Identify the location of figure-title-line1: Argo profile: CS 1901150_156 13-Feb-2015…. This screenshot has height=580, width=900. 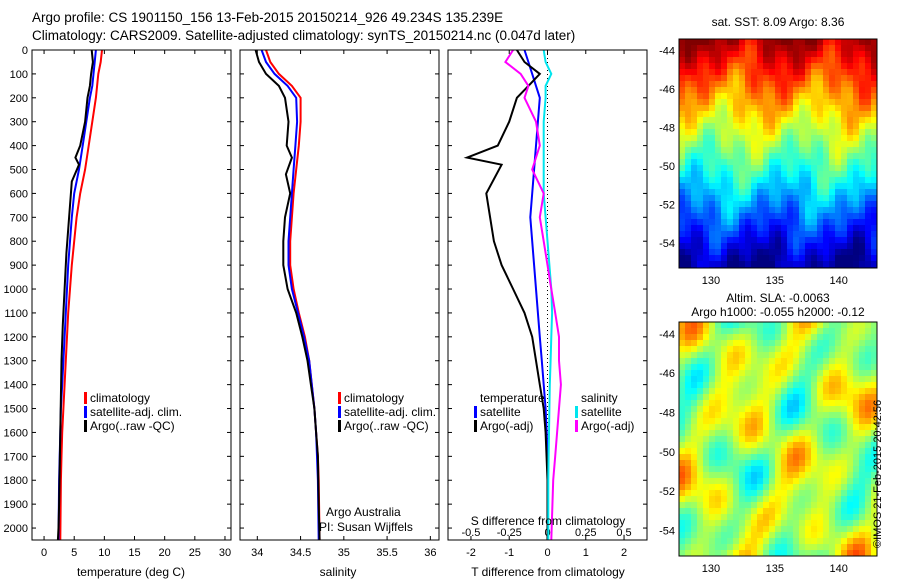
(268, 17).